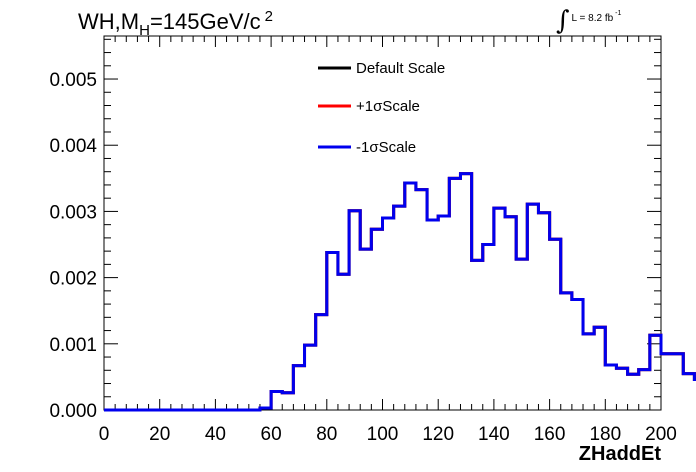 The height and width of the screenshot is (472, 696). I want to click on y-tick-label: 0.001, so click(73, 345).